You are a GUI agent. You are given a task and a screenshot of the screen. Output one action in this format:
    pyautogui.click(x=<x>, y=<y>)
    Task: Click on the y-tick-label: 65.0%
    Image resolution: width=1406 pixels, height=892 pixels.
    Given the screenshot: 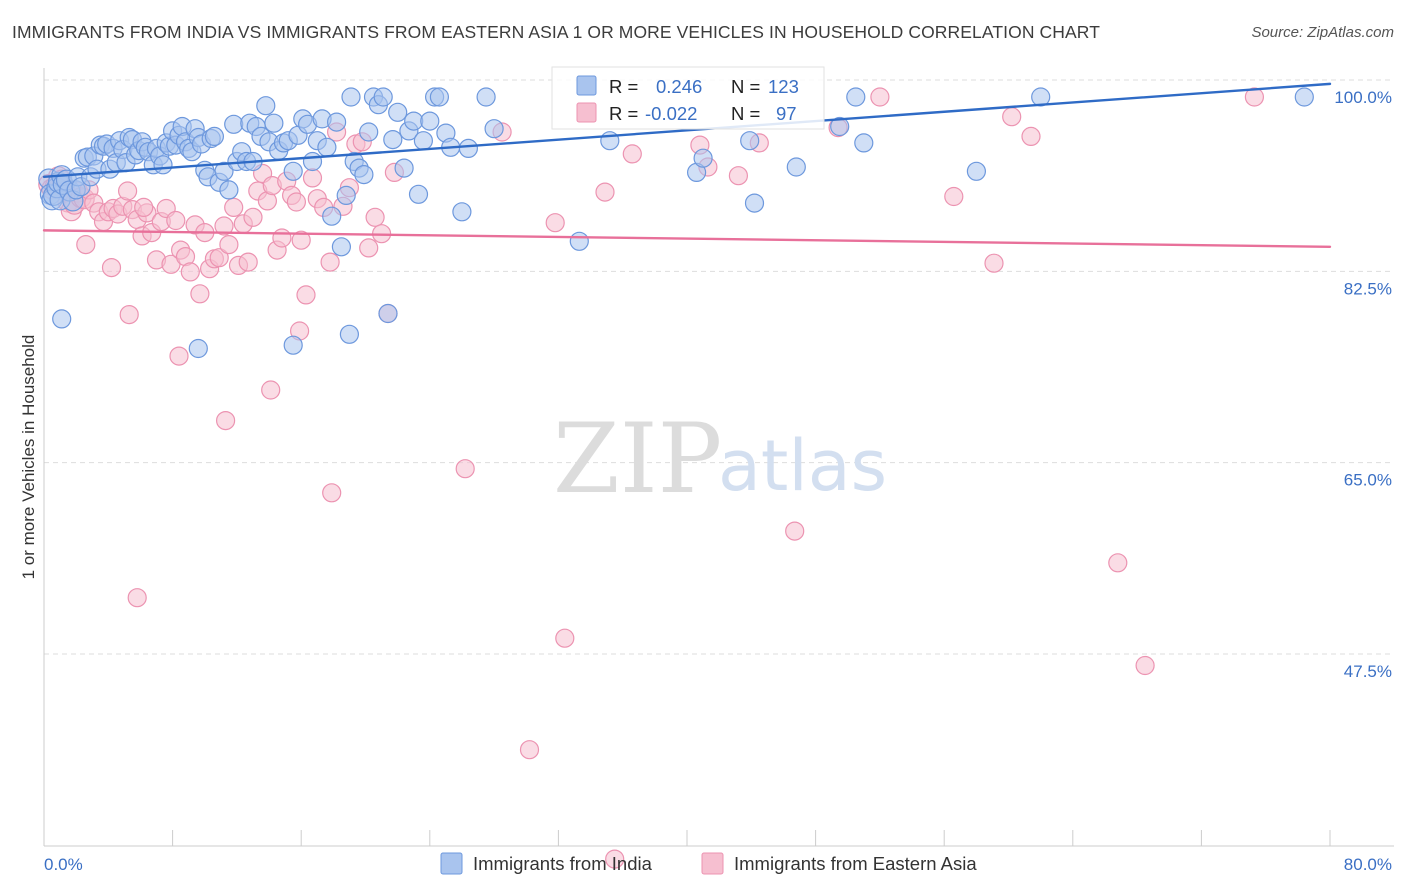 What is the action you would take?
    pyautogui.click(x=1368, y=480)
    